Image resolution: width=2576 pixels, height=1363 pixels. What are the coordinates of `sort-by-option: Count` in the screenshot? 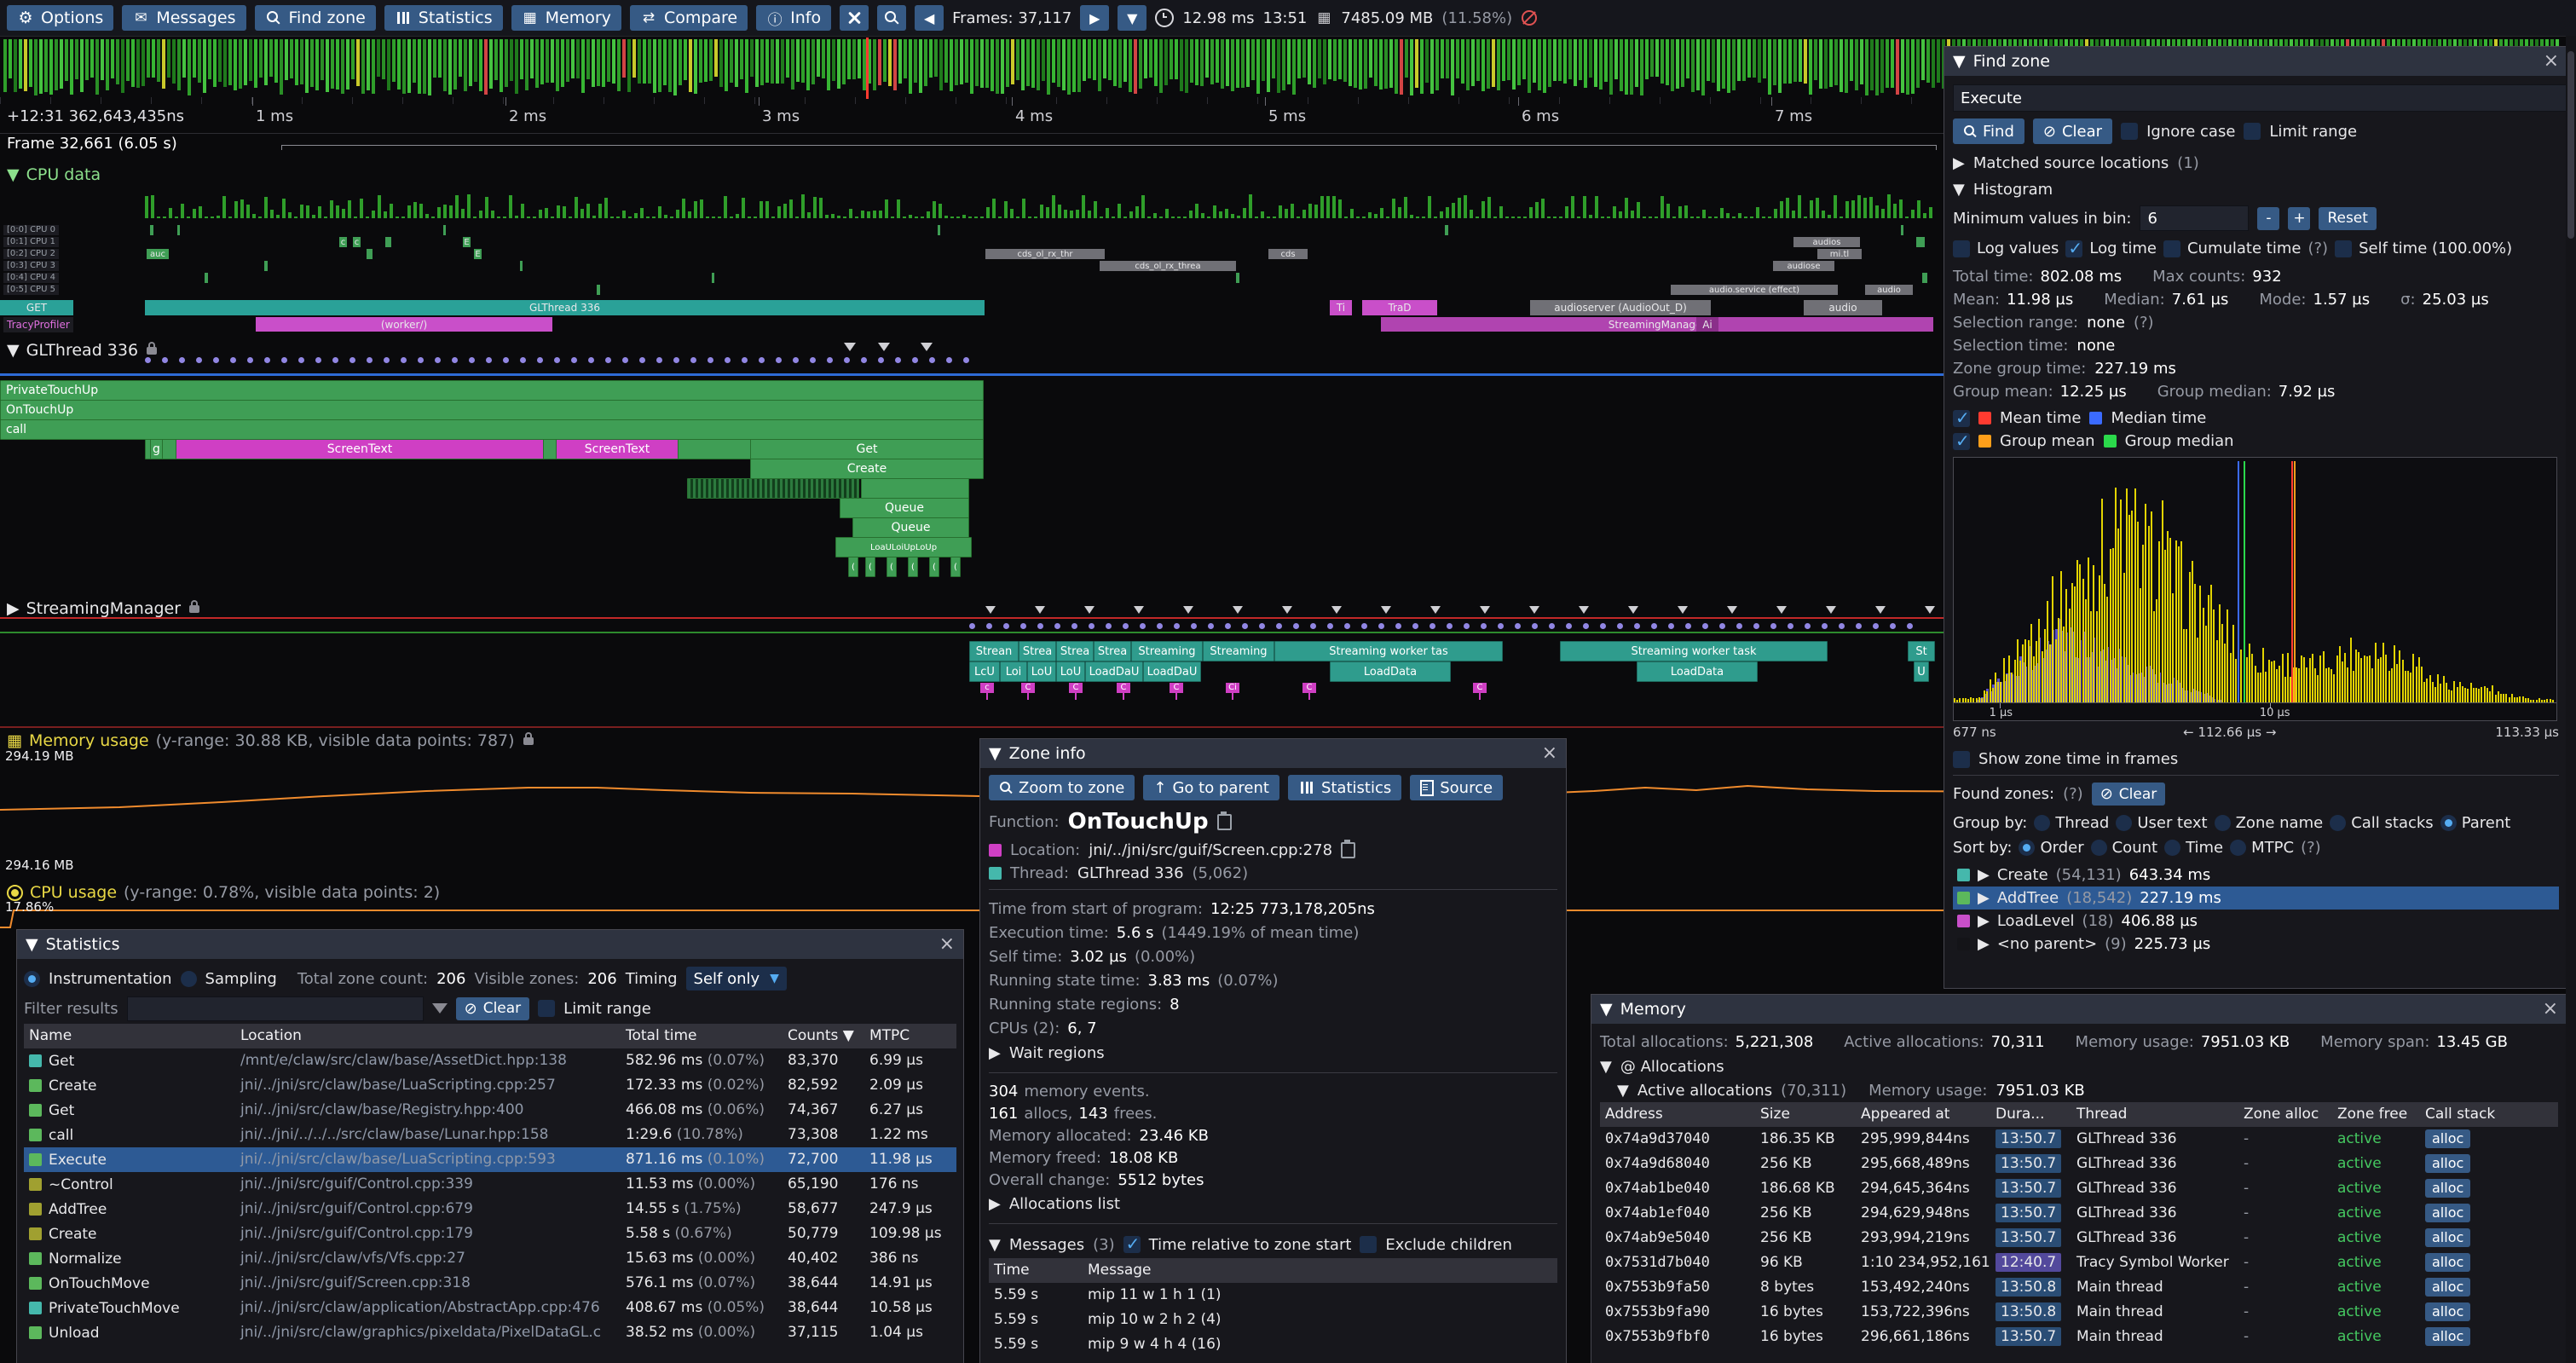 It's located at (2123, 848).